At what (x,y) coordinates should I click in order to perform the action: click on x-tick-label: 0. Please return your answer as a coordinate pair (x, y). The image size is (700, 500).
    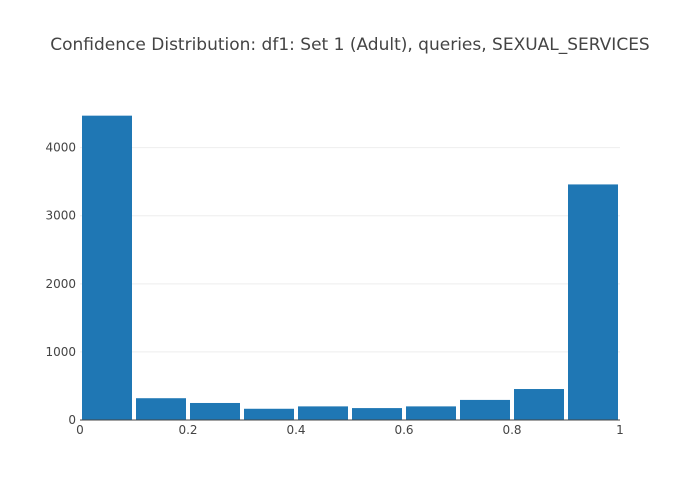
    Looking at the image, I should click on (80, 430).